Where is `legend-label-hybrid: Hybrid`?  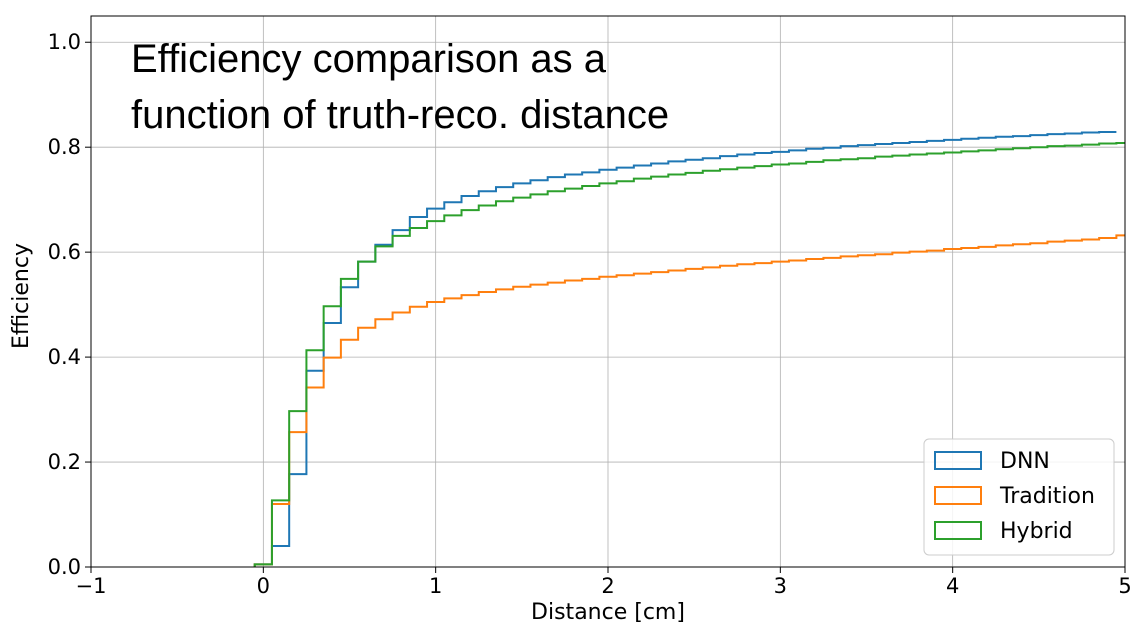 legend-label-hybrid: Hybrid is located at coordinates (1036, 531).